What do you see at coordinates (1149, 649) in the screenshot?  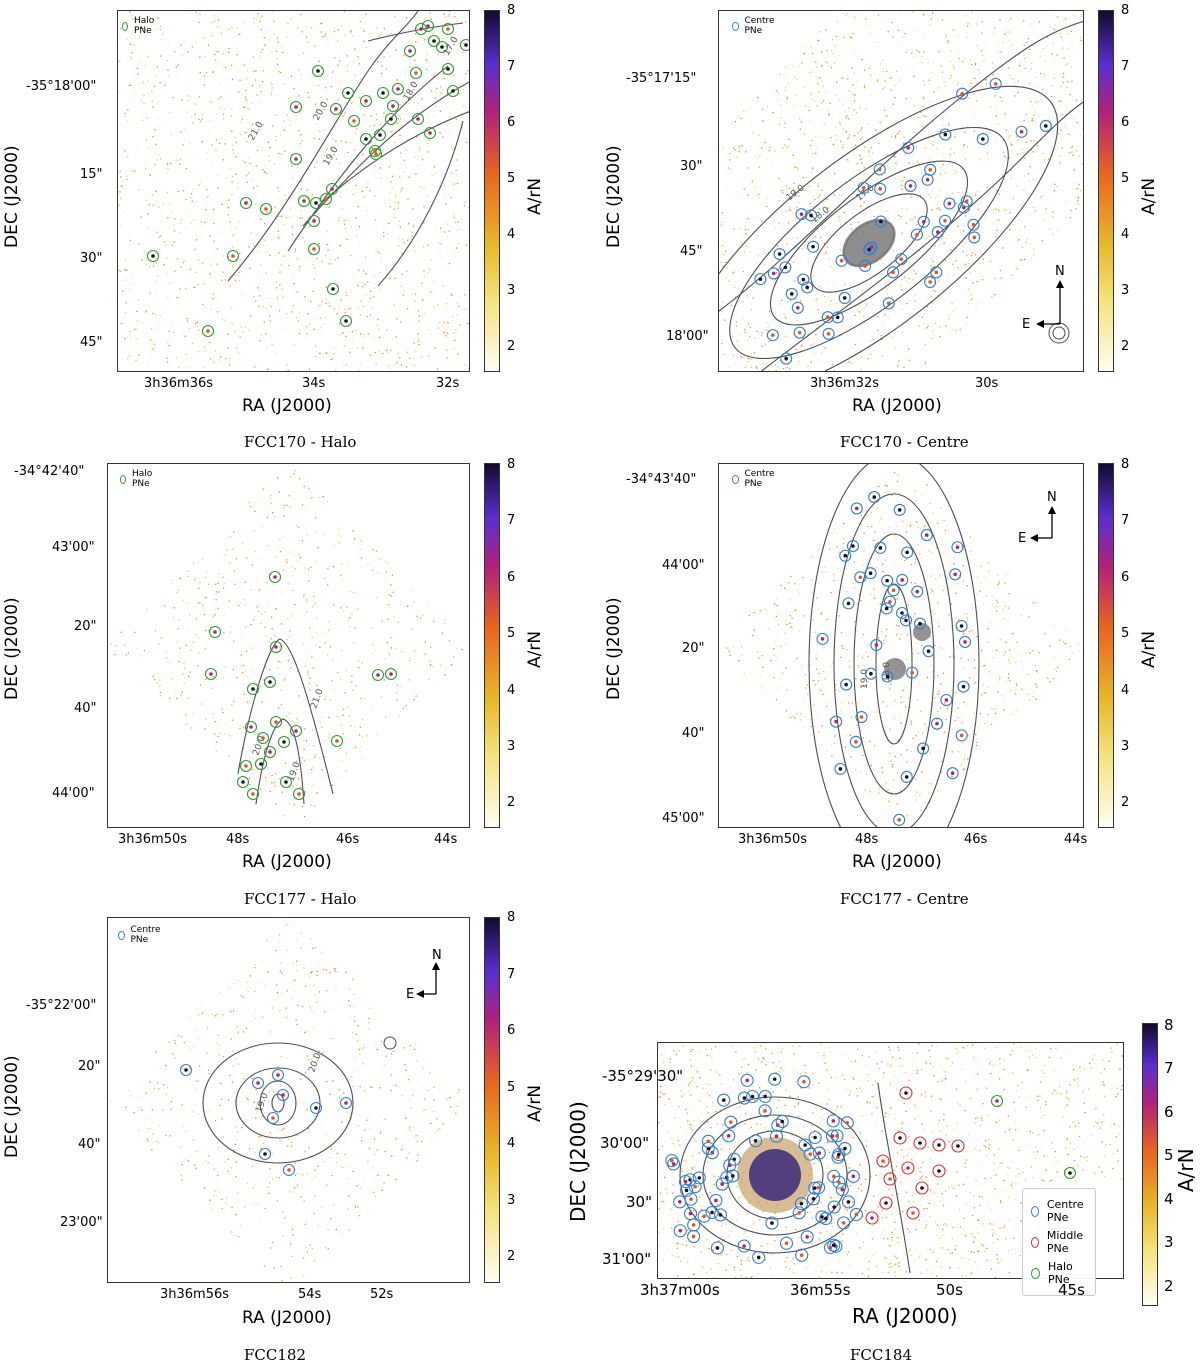 I see `colorbar-label: A/rN` at bounding box center [1149, 649].